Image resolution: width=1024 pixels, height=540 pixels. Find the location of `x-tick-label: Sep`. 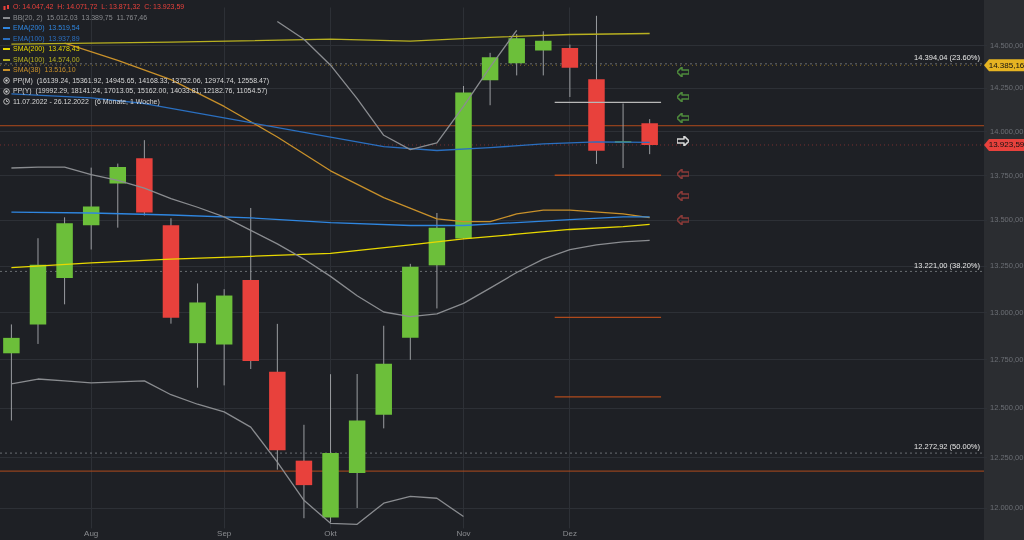

x-tick-label: Sep is located at coordinates (224, 534).